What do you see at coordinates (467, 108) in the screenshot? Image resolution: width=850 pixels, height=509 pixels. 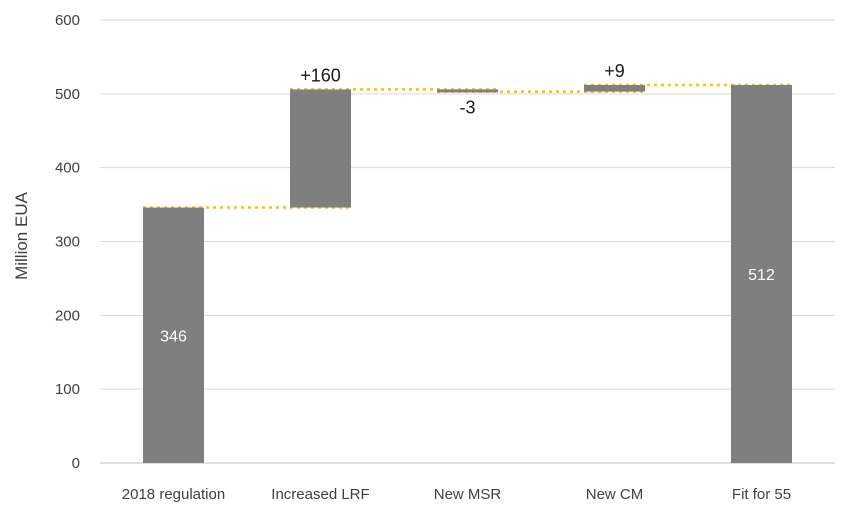 I see `data-label-2: -3` at bounding box center [467, 108].